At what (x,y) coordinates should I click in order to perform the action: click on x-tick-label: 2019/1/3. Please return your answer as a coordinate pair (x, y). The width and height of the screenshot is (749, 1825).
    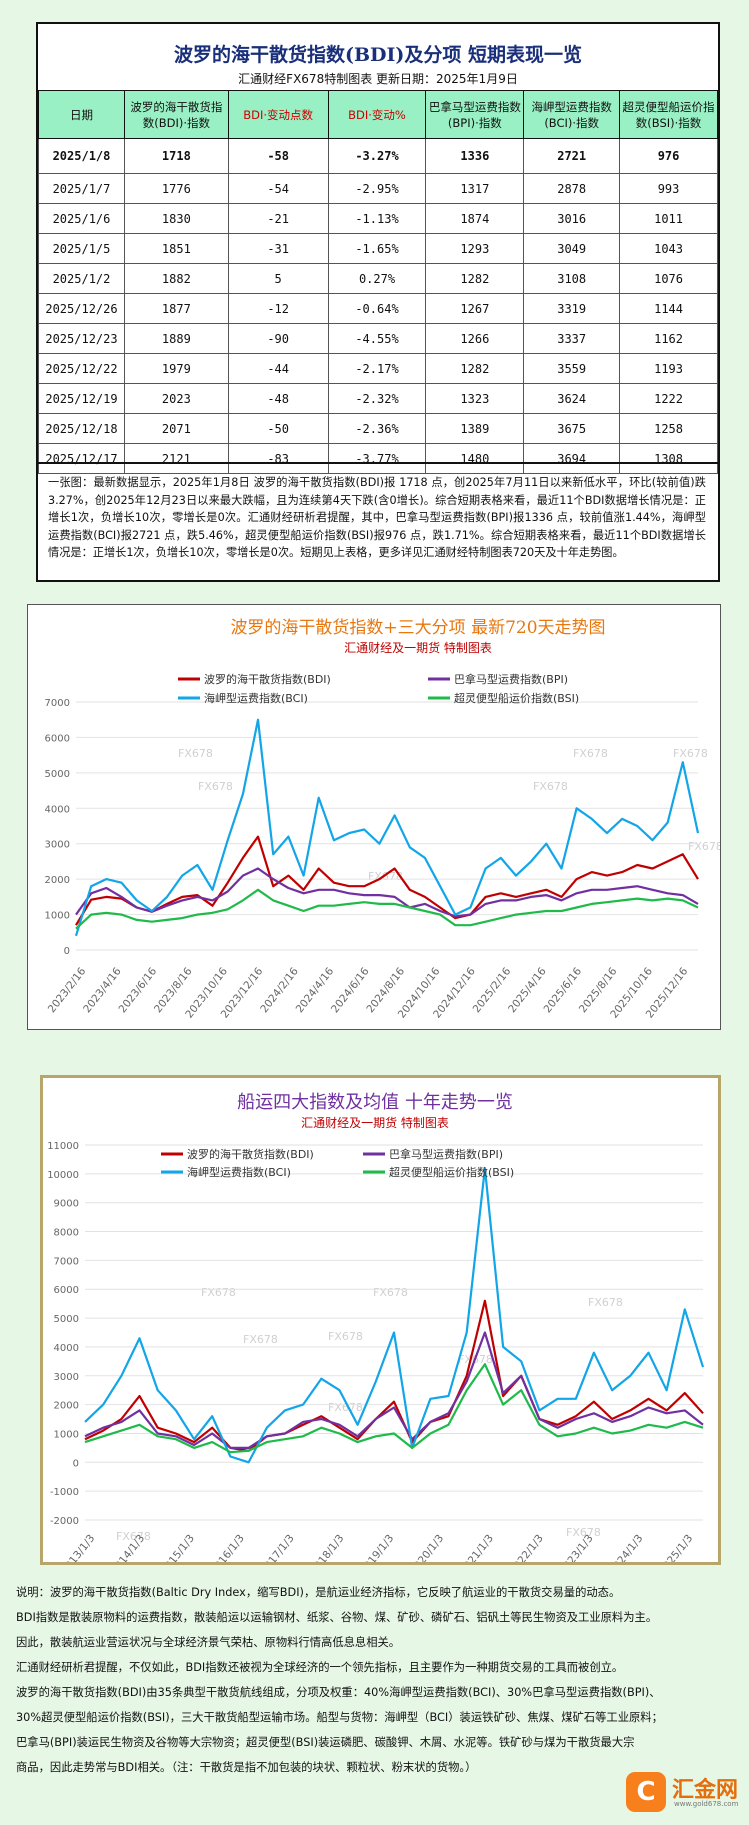
    Looking at the image, I should click on (377, 1547).